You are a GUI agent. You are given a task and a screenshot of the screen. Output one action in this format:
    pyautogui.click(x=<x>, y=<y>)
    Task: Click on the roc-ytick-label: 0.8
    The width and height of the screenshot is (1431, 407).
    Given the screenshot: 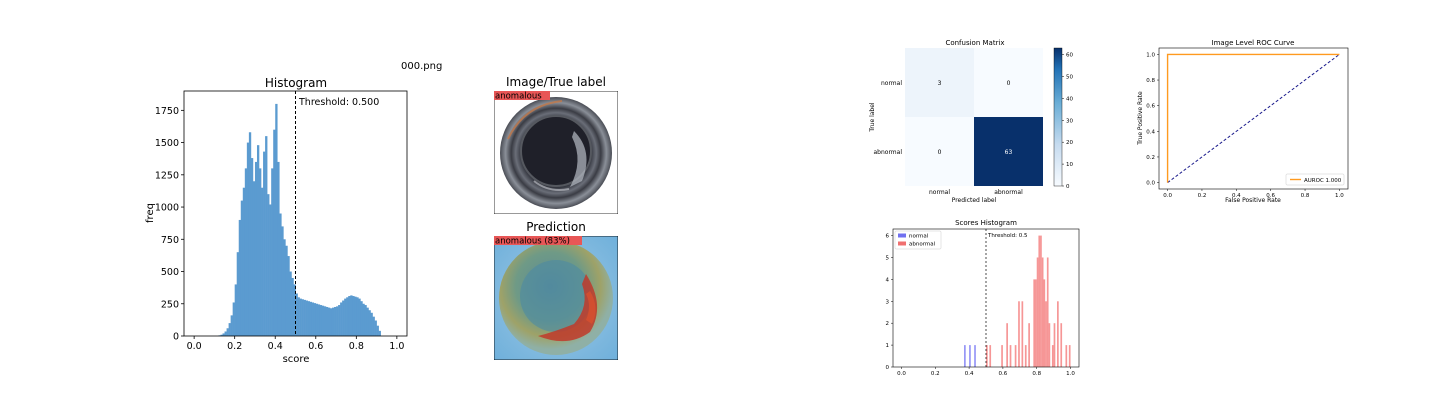 What is the action you would take?
    pyautogui.click(x=1150, y=81)
    